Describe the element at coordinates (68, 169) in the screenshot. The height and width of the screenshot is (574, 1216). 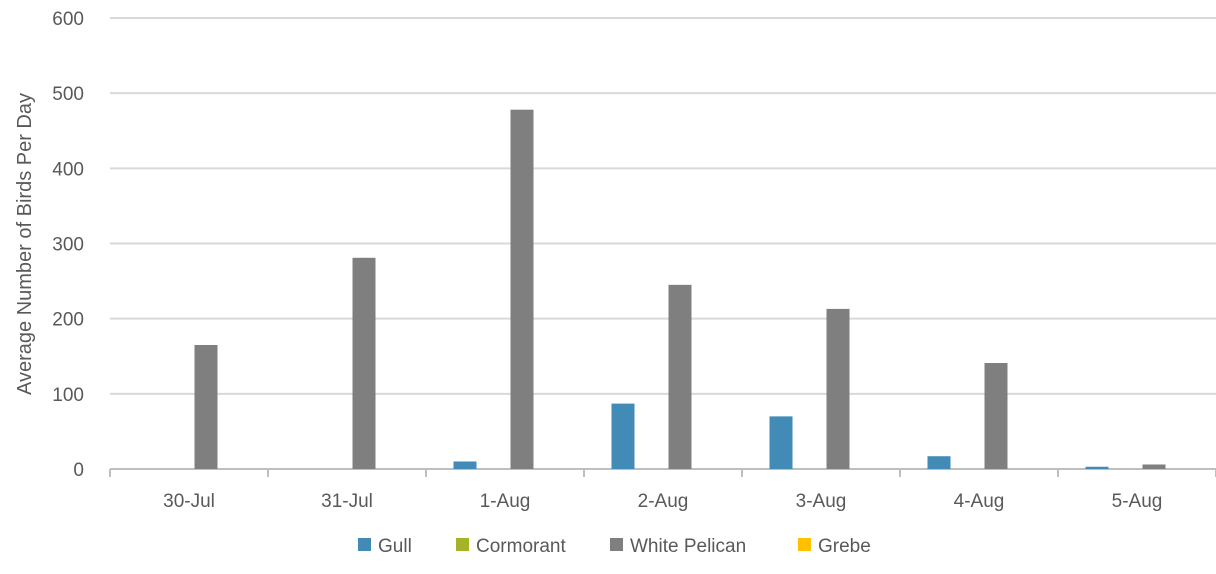
I see `y-tick-label: 400` at that location.